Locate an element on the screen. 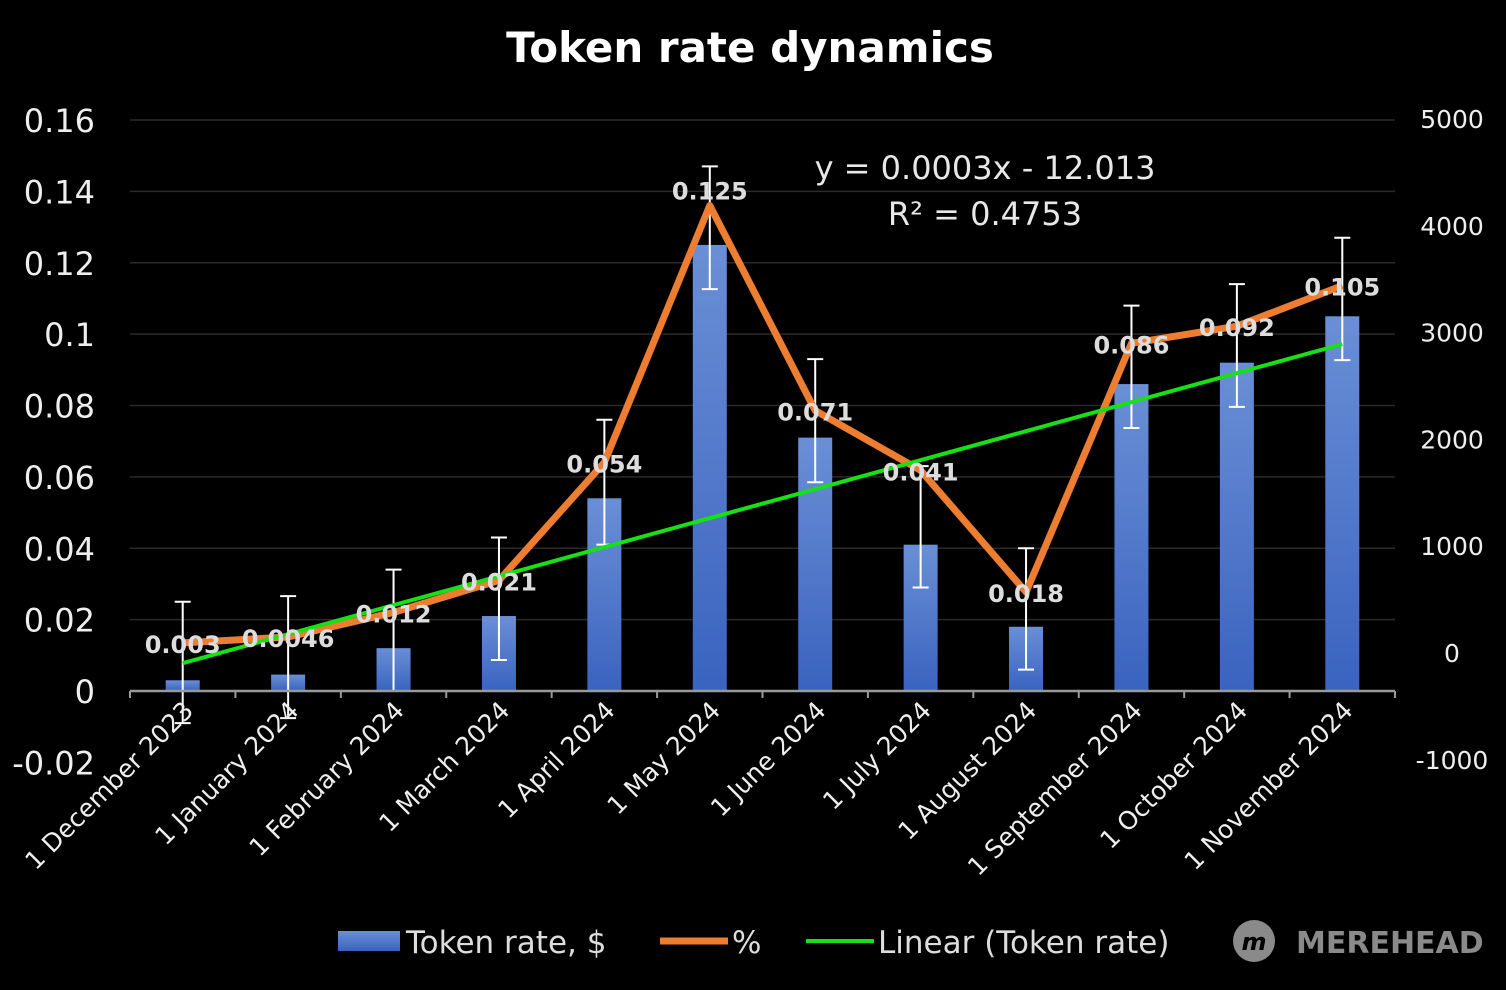 Image resolution: width=1506 pixels, height=990 pixels. legend: Token rate, $ % Linear (Token rate) is located at coordinates (753, 943).